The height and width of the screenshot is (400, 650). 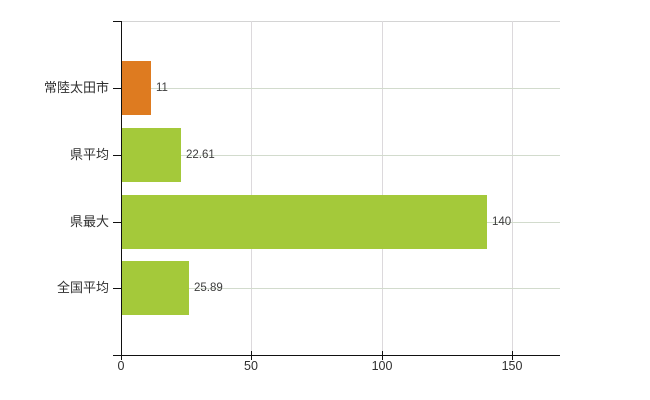 I want to click on category-label: 常陸太田市, so click(x=76, y=87).